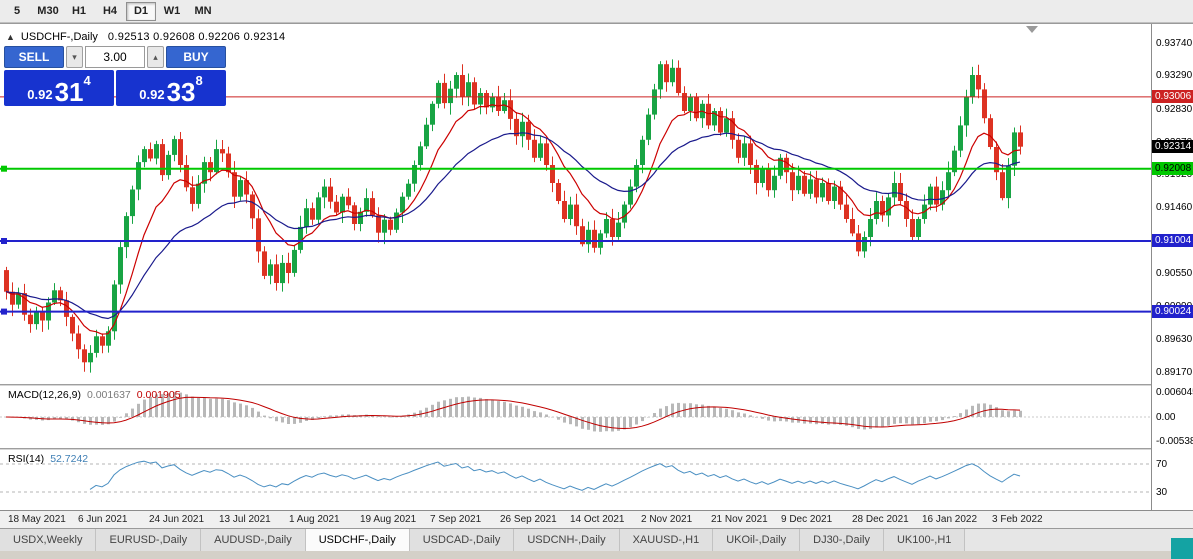  I want to click on timeframe-button-5: 5, so click(17, 11).